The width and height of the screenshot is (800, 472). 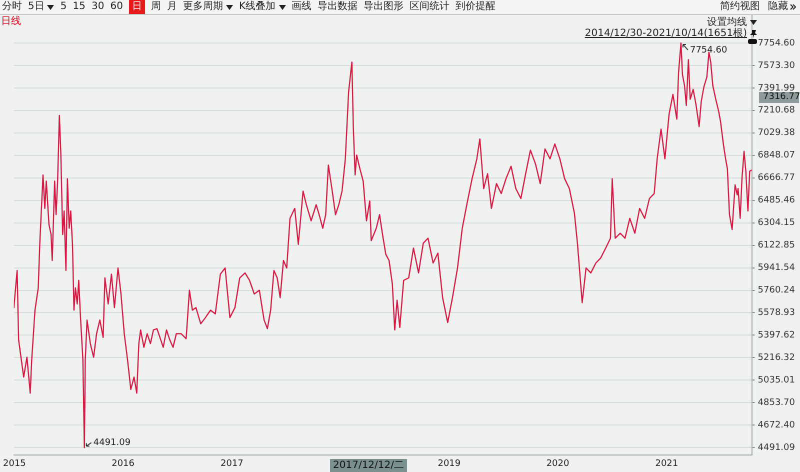 What do you see at coordinates (777, 201) in the screenshot?
I see `y-tick-label: 6485.46` at bounding box center [777, 201].